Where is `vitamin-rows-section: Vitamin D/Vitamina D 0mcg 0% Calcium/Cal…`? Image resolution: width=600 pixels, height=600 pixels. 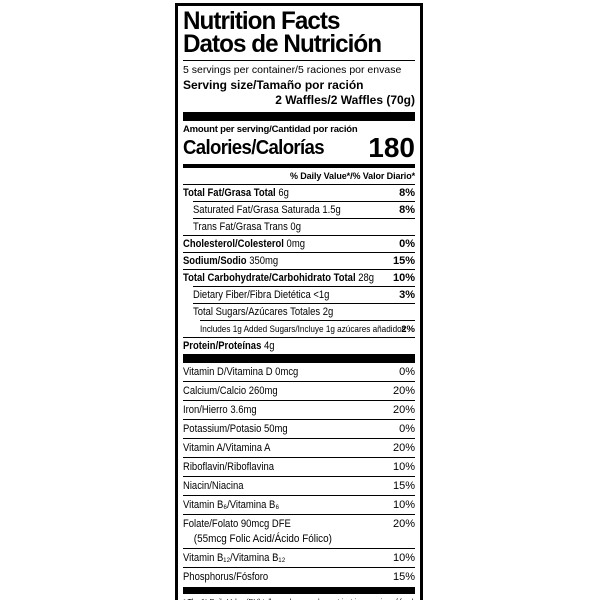
vitamin-rows-section: Vitamin D/Vitamina D 0mcg 0% Calcium/Cal… is located at coordinates (299, 474).